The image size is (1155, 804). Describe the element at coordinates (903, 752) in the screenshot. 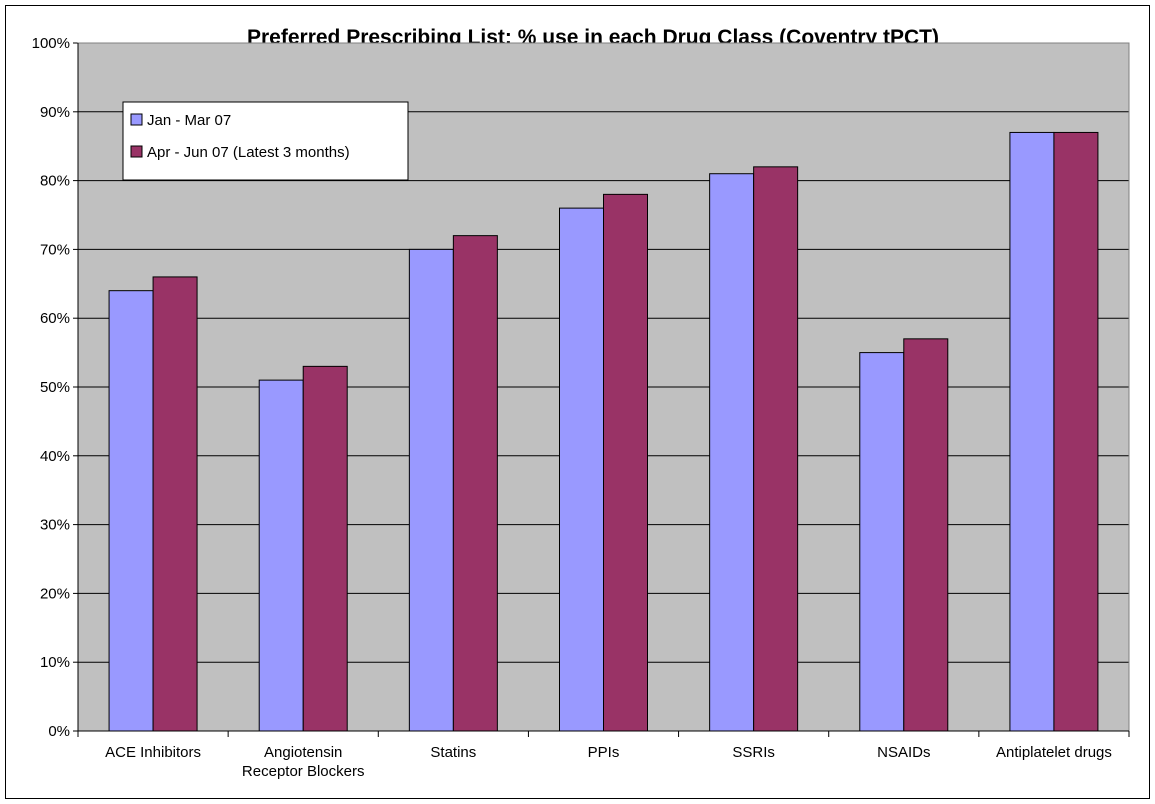

I see `x-tick-label: NSAIDs` at that location.